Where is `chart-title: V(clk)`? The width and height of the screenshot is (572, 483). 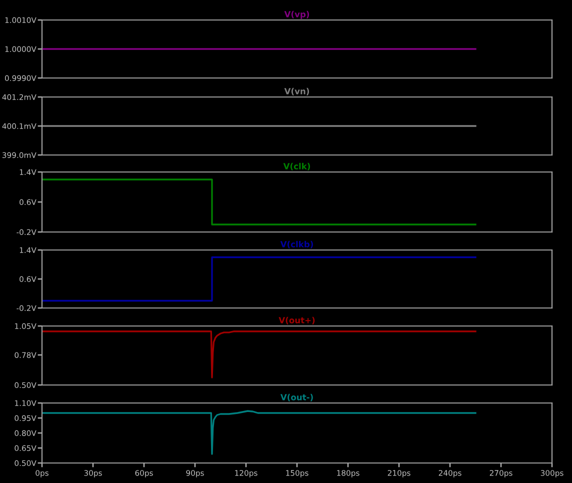 chart-title: V(clk) is located at coordinates (296, 166).